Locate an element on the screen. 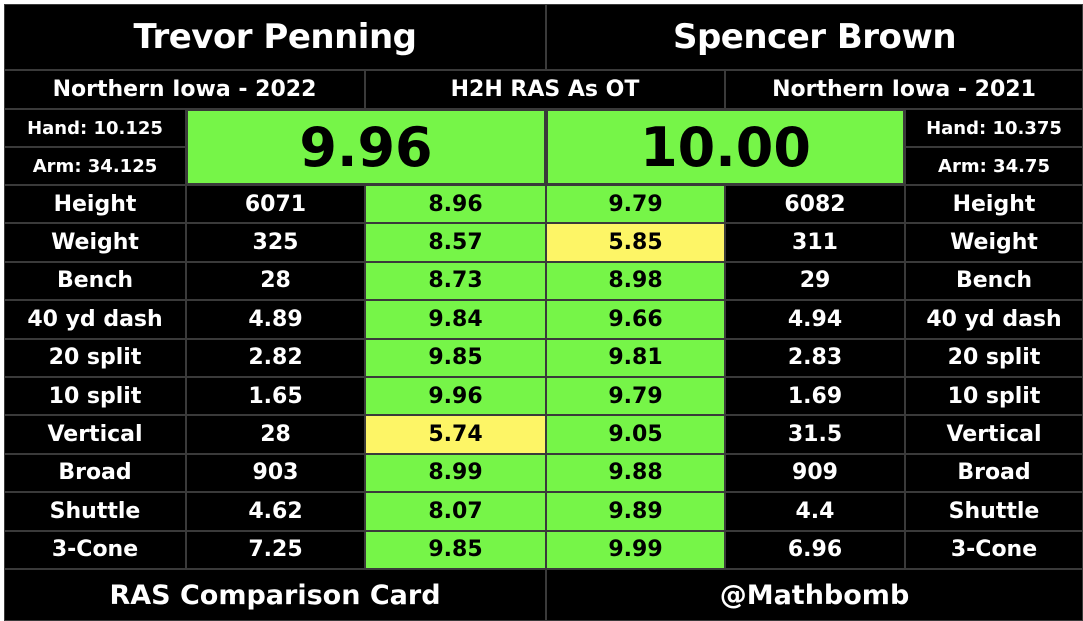 This screenshot has height=621, width=1083. right-stat-score: 9.81 is located at coordinates (635, 357).